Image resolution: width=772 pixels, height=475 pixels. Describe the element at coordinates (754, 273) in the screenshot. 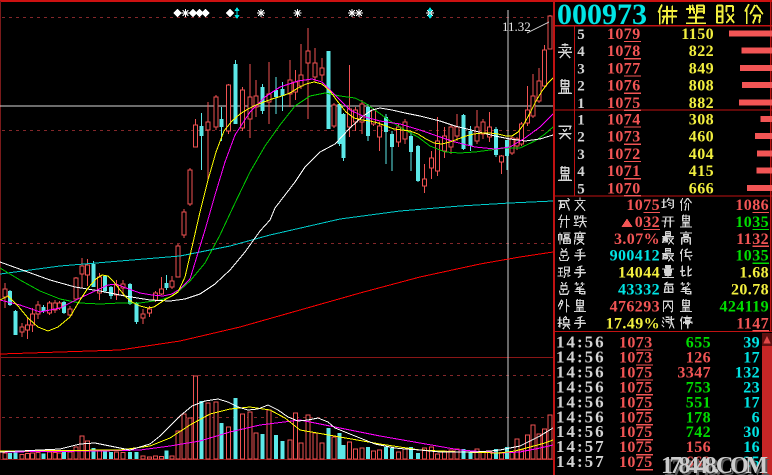

I see `svg-text: 1.68` at that location.